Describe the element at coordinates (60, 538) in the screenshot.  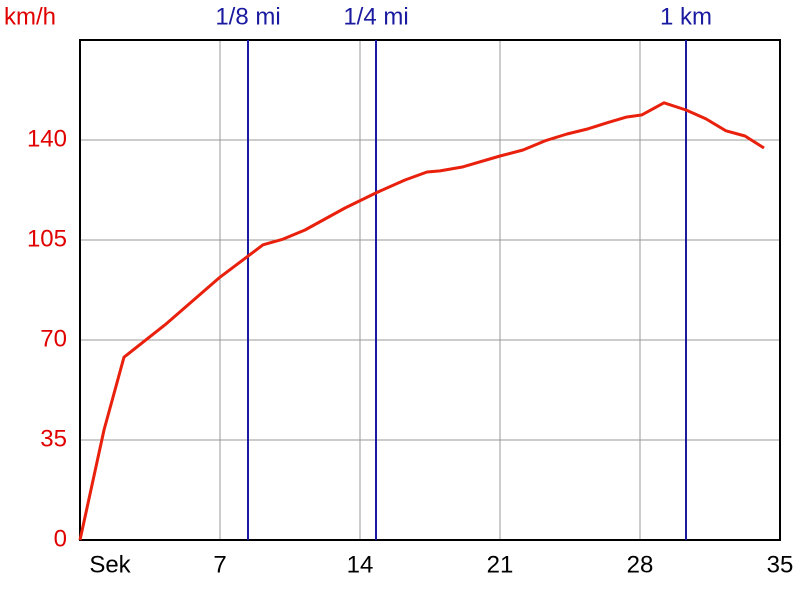
I see `y-tick-label: 0` at that location.